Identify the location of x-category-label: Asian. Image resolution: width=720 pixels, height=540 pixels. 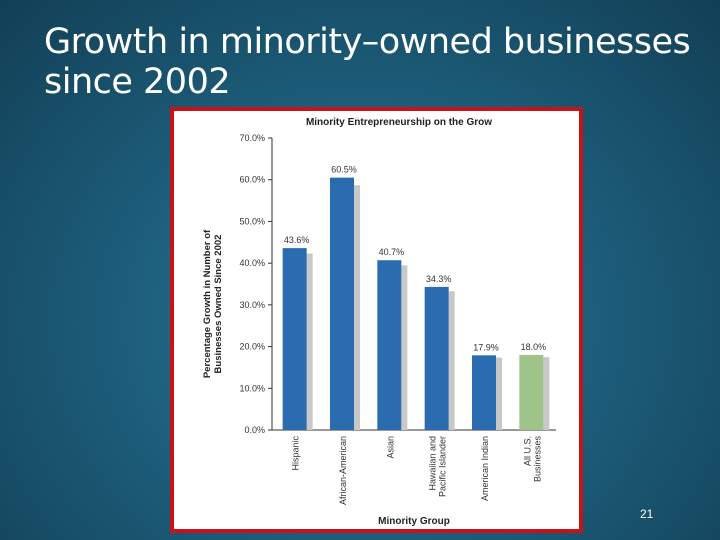
(390, 447).